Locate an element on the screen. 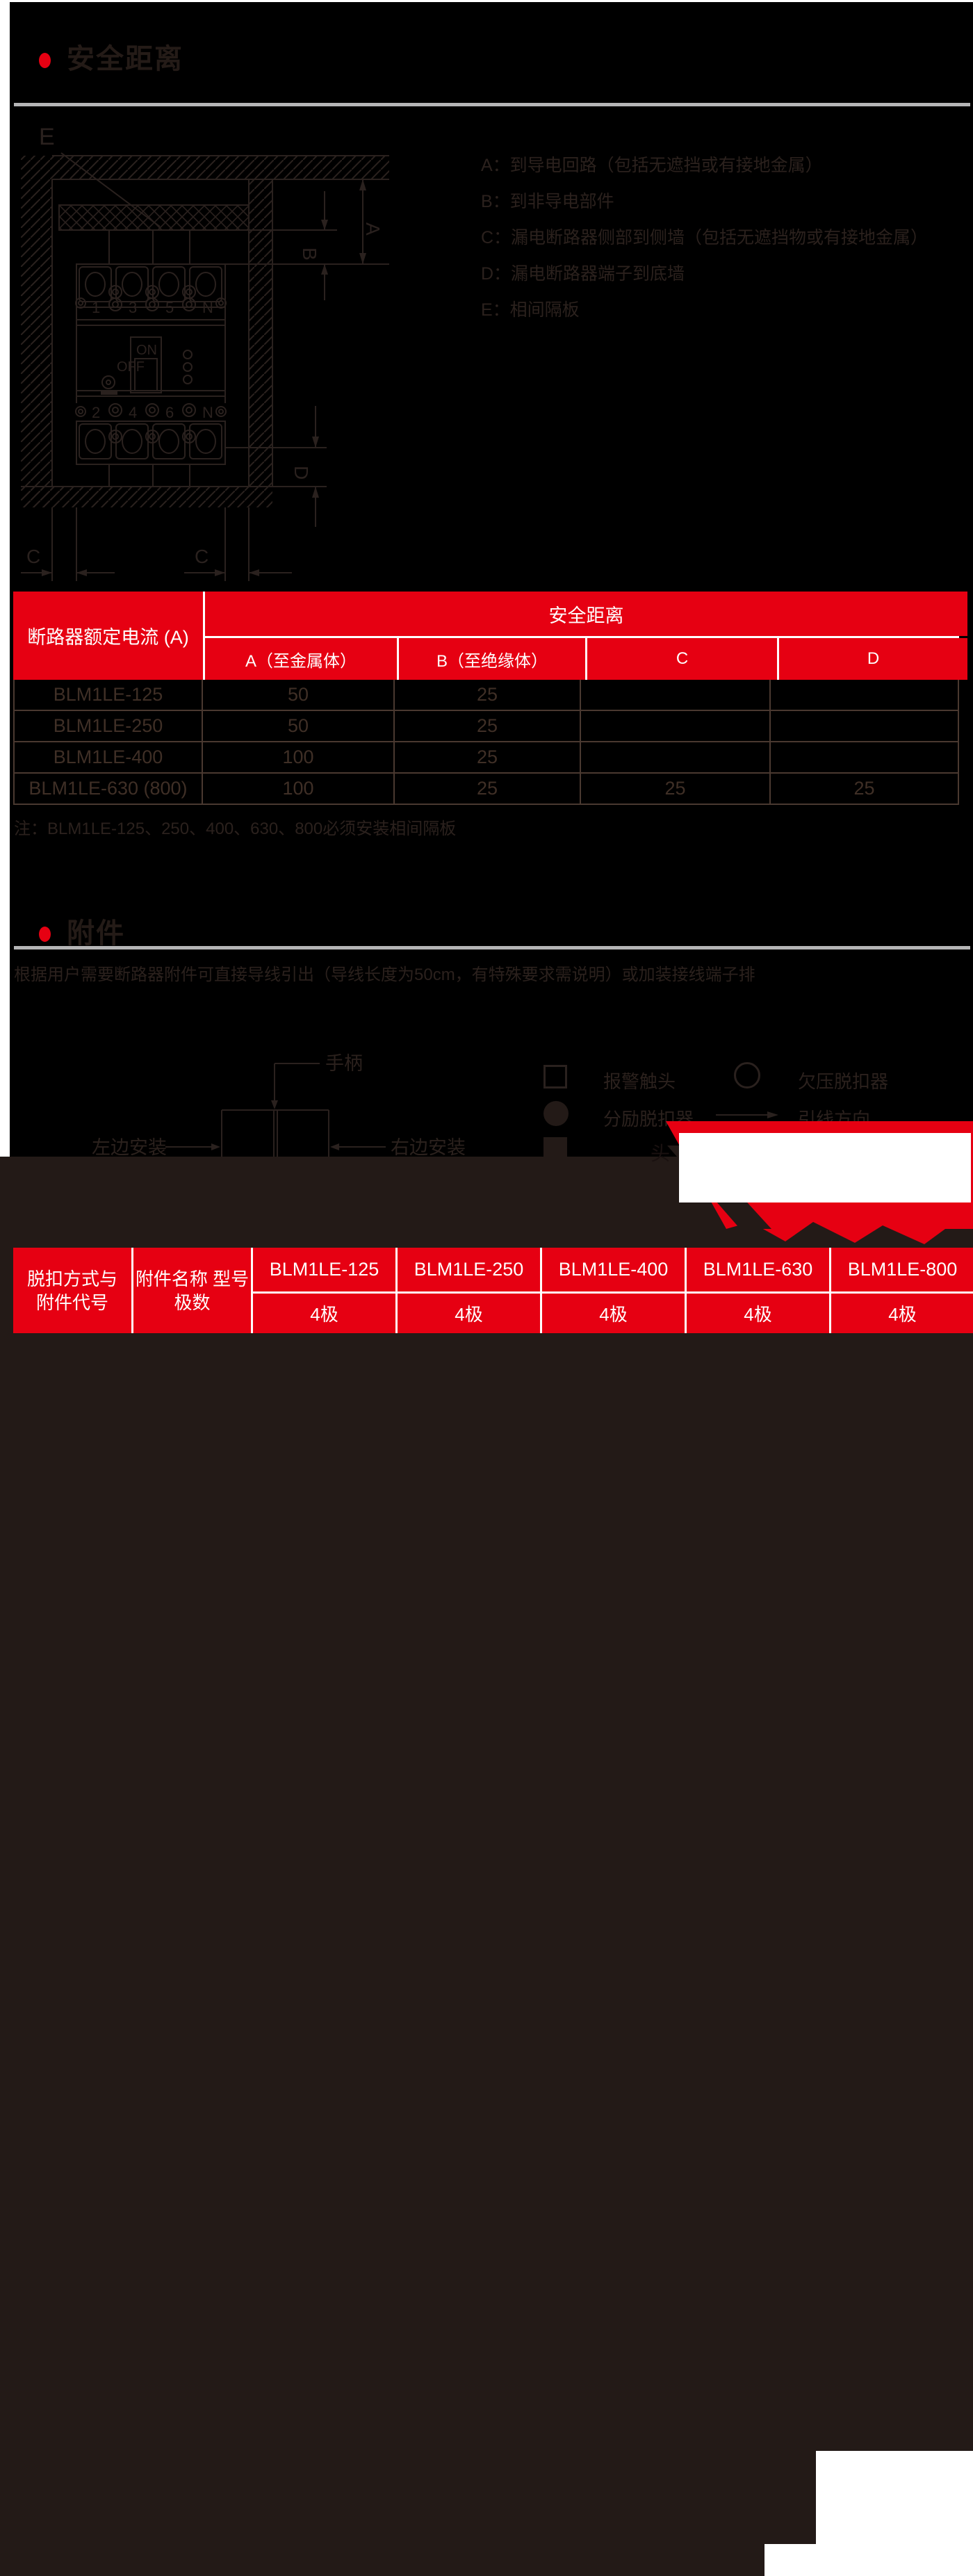 The image size is (973, 2576). undervoltage-release-icon is located at coordinates (747, 1075).